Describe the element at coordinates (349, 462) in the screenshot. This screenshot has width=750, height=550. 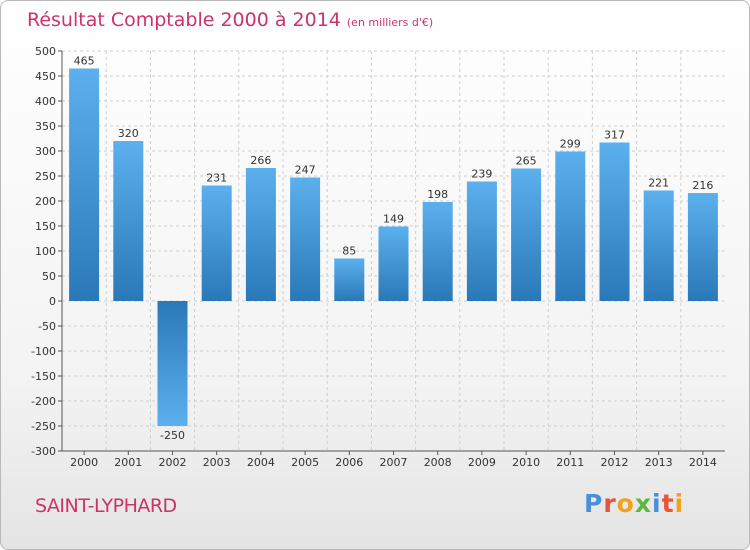
I see `x-tick-label: 2006` at that location.